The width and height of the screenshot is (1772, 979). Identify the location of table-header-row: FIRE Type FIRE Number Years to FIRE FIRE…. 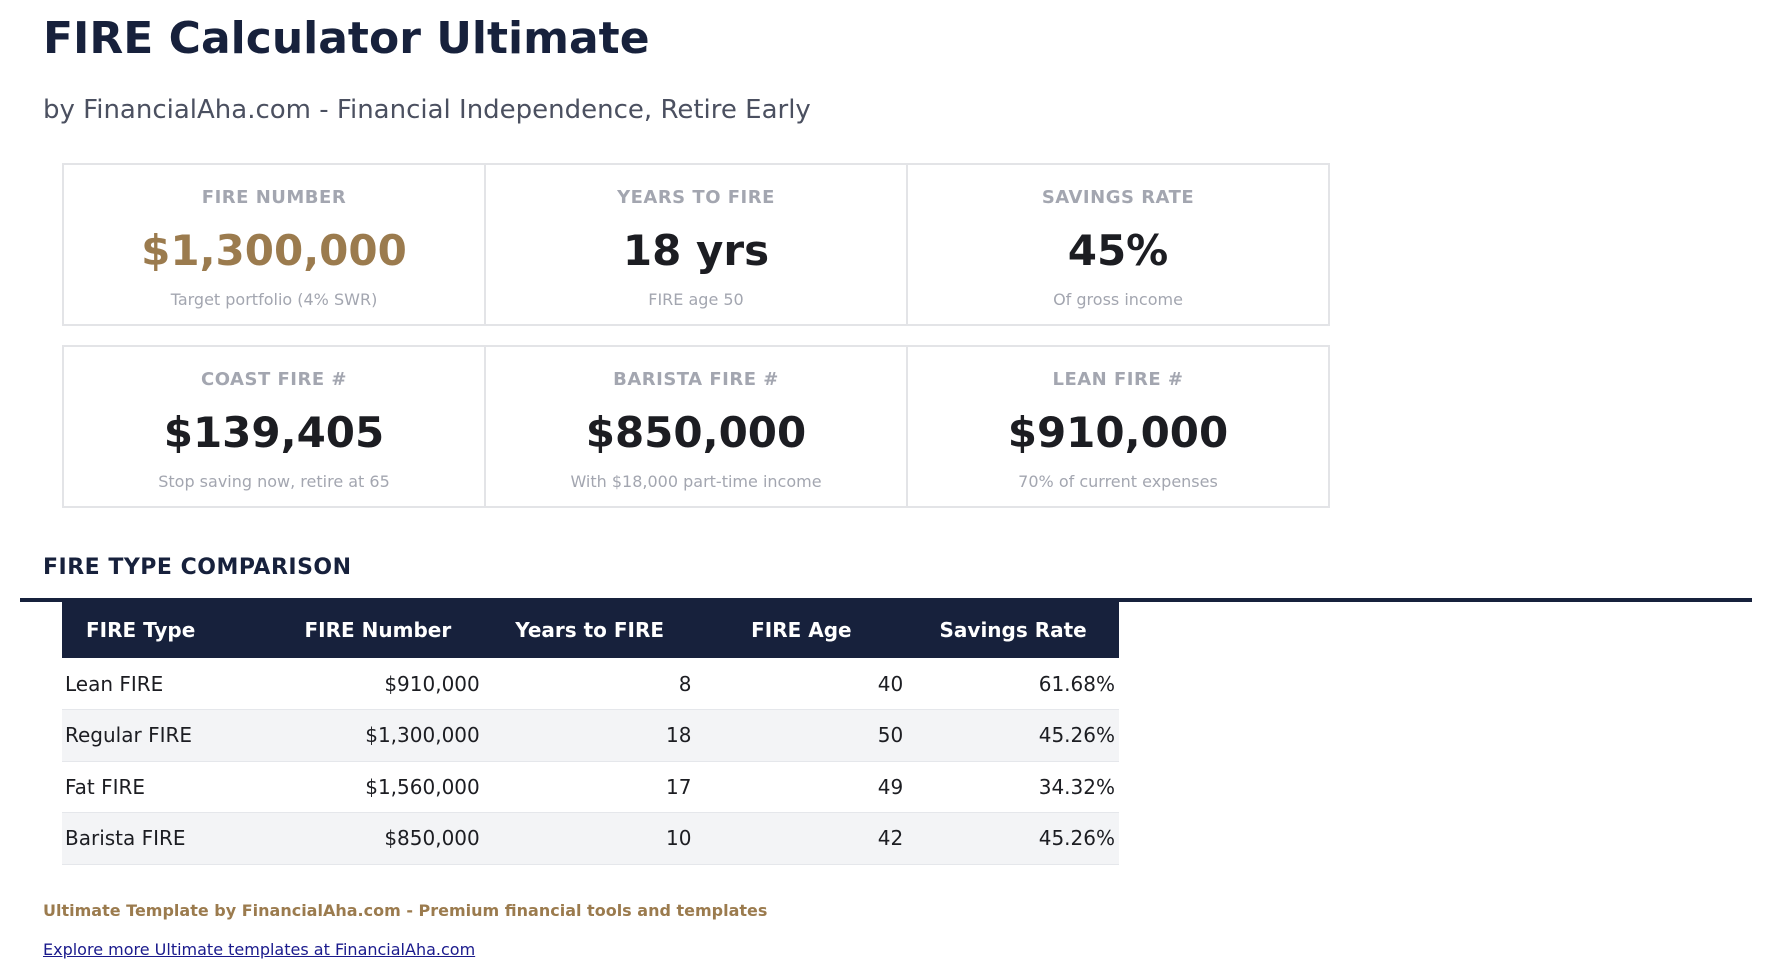
(590, 628).